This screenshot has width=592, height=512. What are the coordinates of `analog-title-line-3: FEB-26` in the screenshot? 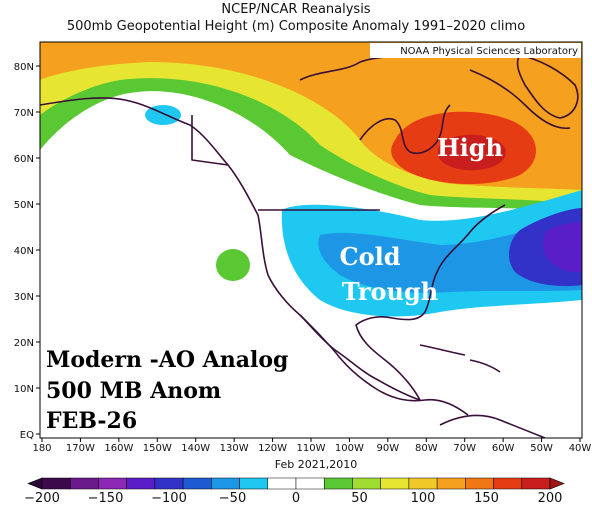 It's located at (91, 421).